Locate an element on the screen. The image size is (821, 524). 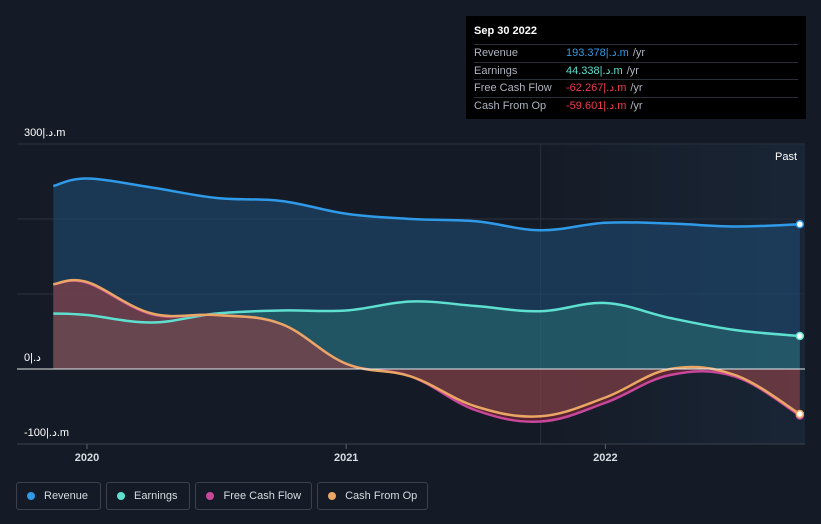
revenue-dot-icon is located at coordinates (31, 496).